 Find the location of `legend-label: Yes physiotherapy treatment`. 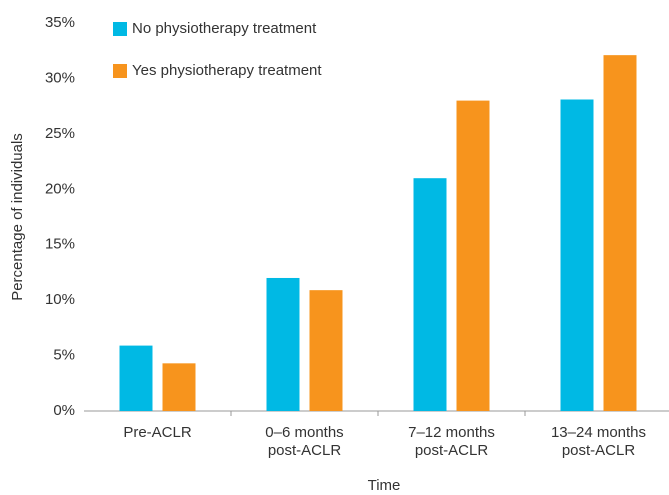

legend-label: Yes physiotherapy treatment is located at coordinates (227, 70).